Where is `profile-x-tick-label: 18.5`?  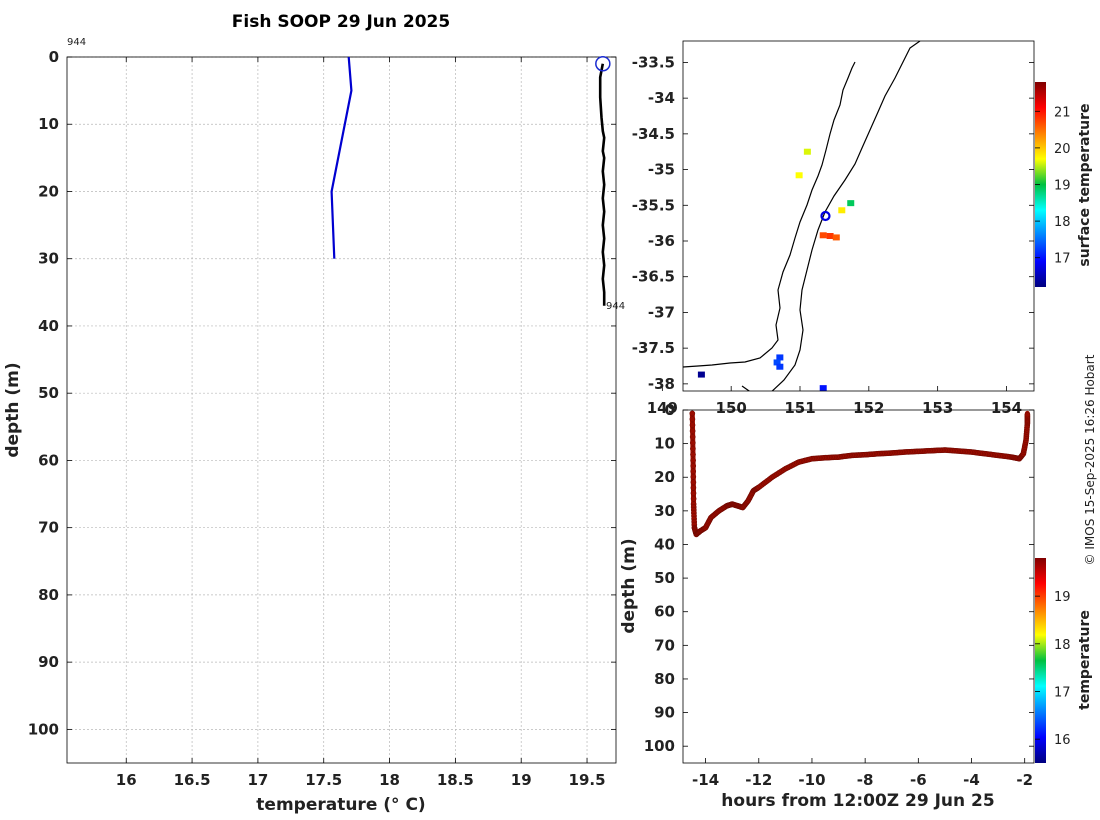
profile-x-tick-label: 18.5 is located at coordinates (455, 780).